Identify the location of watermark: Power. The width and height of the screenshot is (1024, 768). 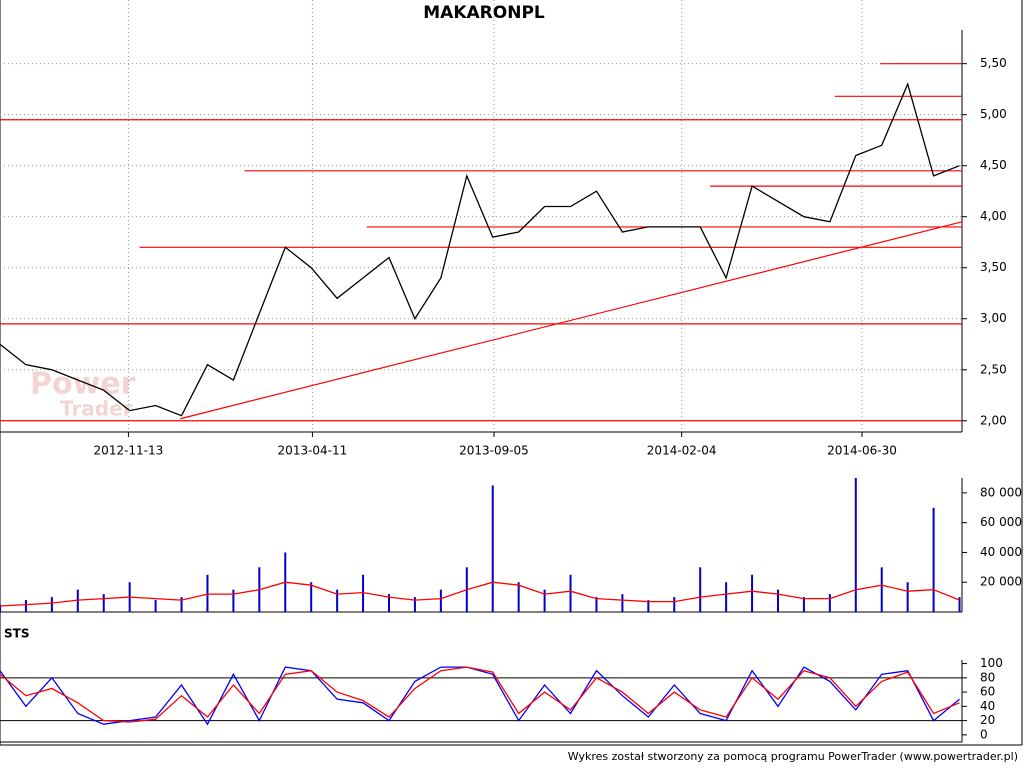
(83, 384).